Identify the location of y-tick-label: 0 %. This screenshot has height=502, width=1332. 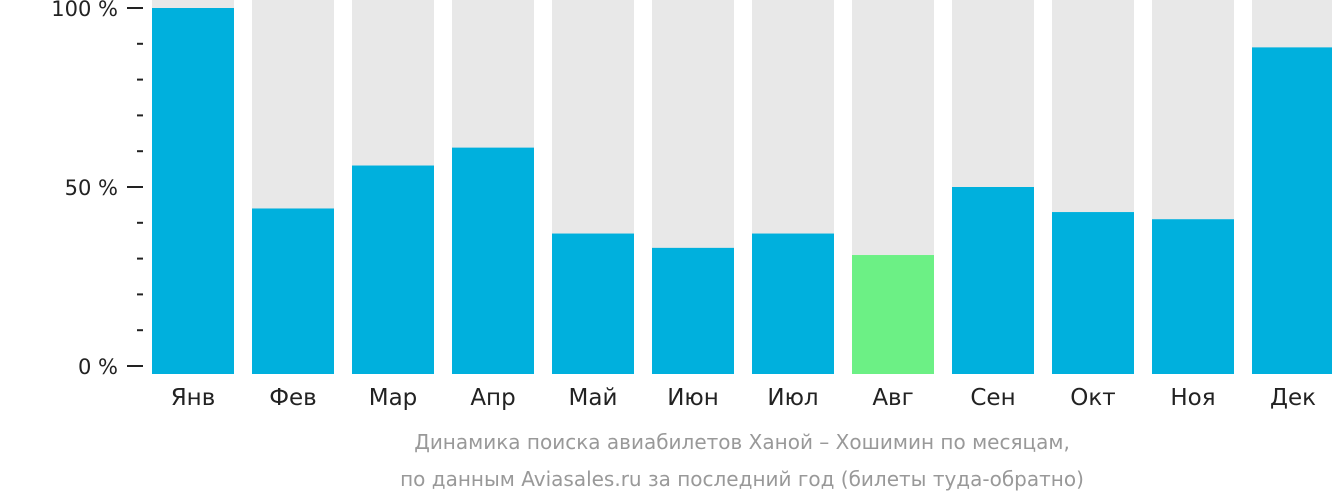
(98, 367).